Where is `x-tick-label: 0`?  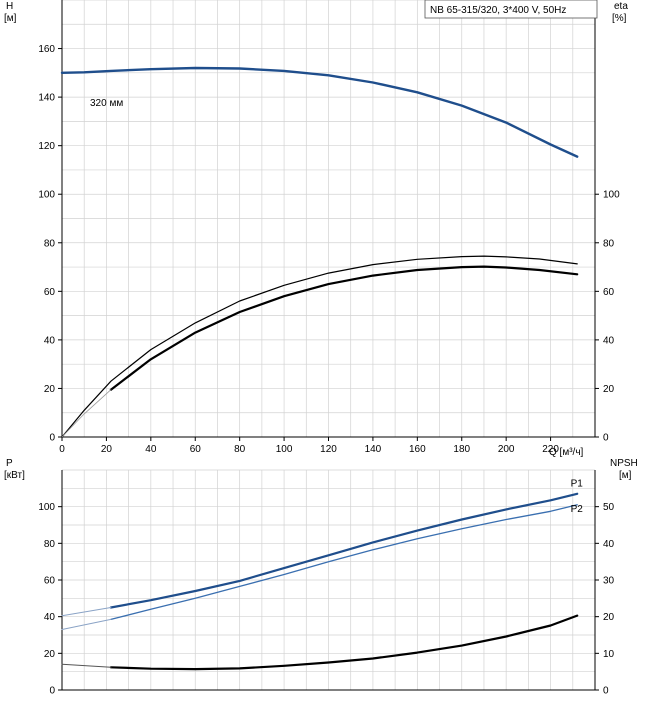
x-tick-label: 0 is located at coordinates (62, 449).